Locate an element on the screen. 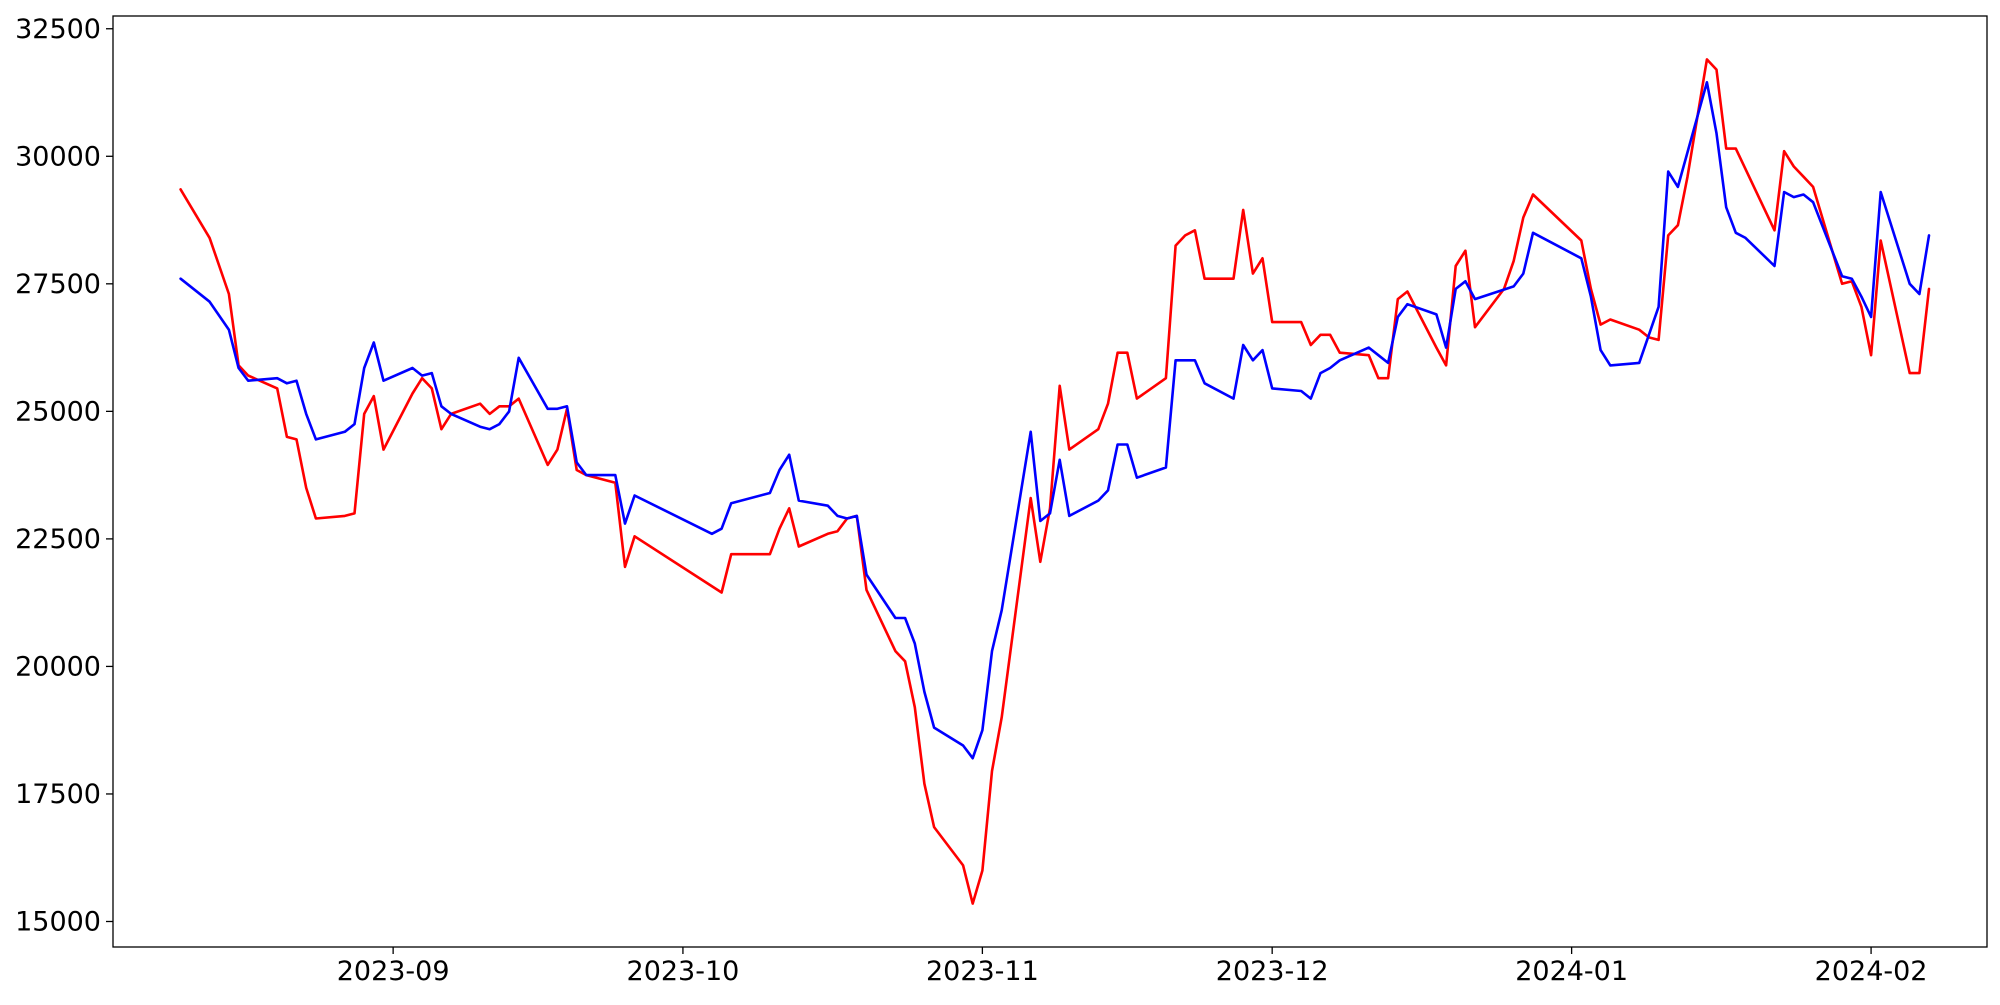  y-tick-label: 30000 is located at coordinates (58, 156).